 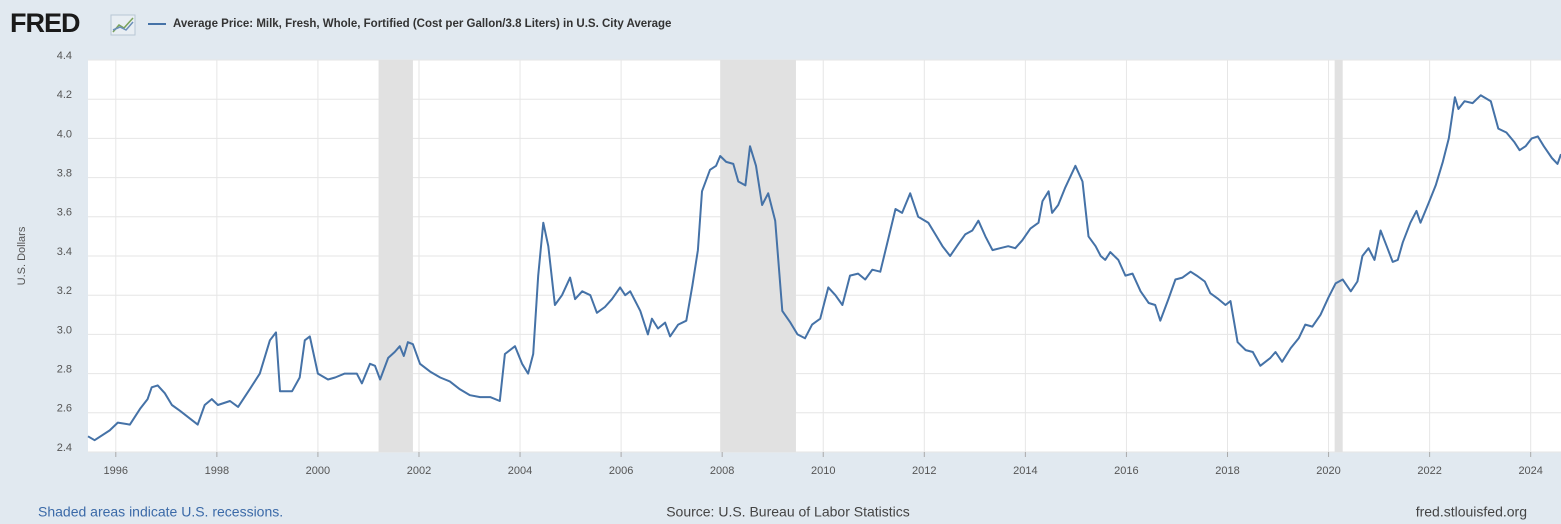 I want to click on x-tick-label: 2018, so click(x=1227, y=471).